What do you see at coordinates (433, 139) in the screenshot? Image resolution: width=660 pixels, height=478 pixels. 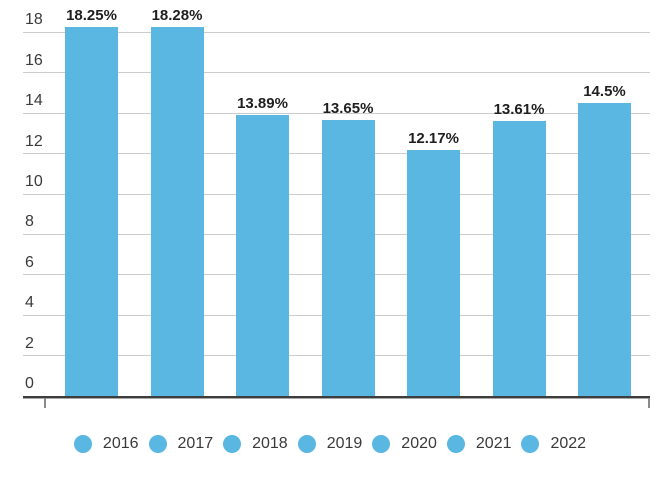 I see `bar-value-label: 12.17%` at bounding box center [433, 139].